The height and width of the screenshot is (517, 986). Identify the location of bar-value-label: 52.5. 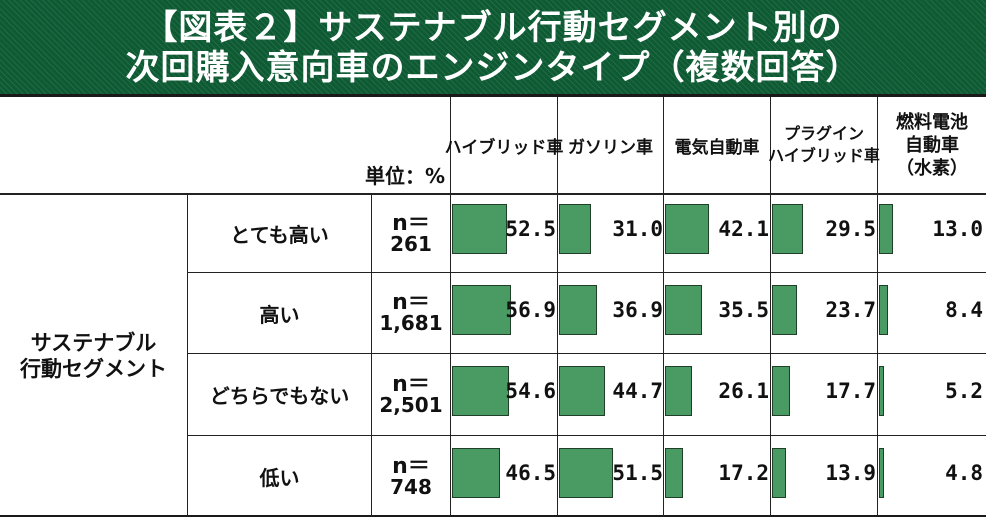
(530, 229).